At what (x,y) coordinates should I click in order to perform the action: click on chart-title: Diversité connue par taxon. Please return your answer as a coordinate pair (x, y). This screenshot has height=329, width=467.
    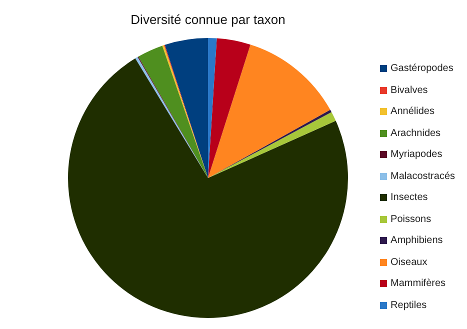
    Looking at the image, I should click on (208, 19).